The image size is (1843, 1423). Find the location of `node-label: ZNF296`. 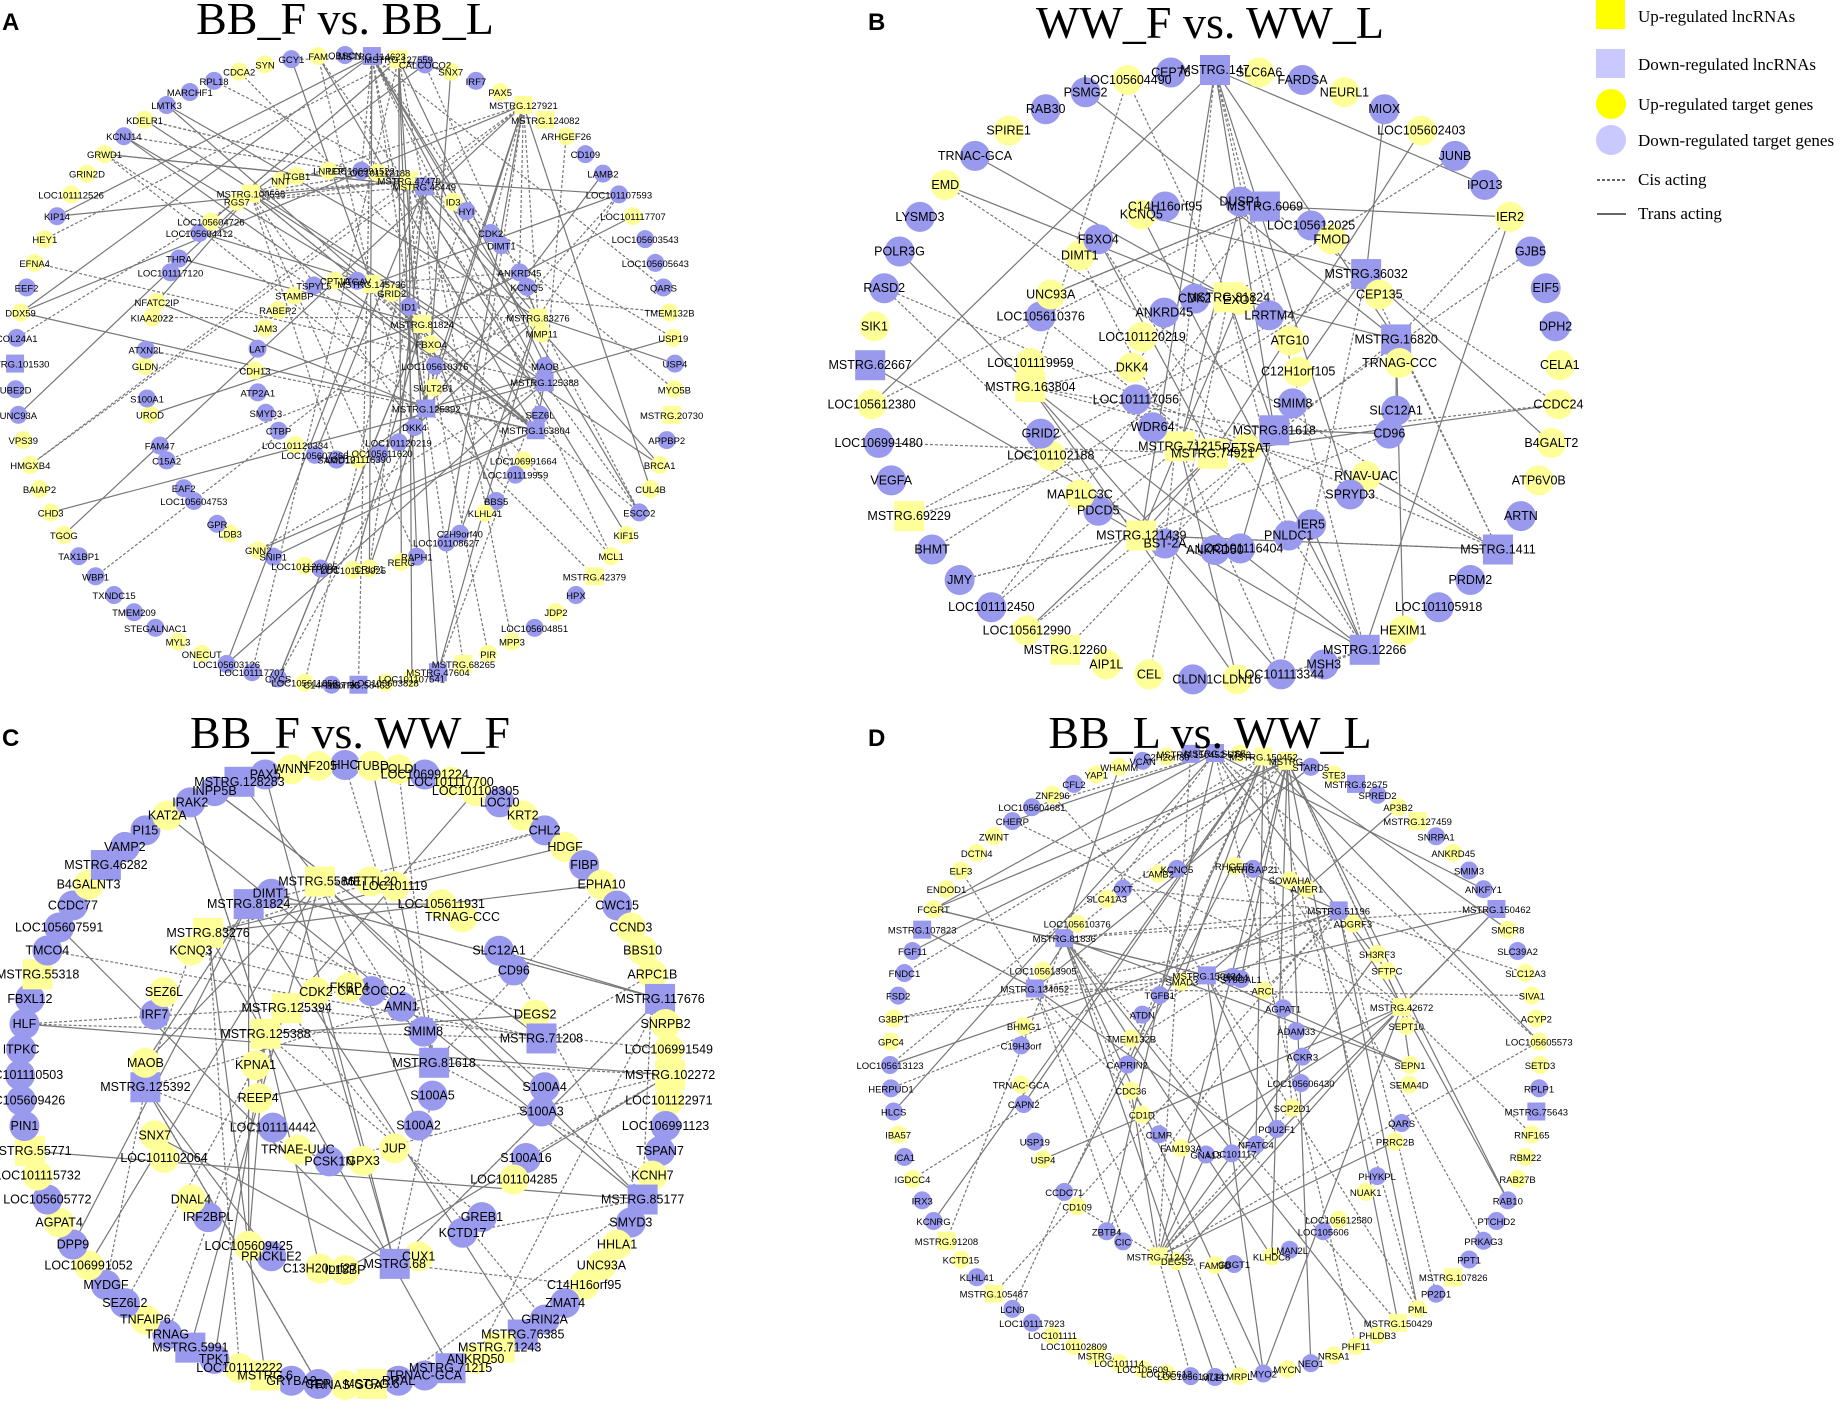

node-label: ZNF296 is located at coordinates (1052, 796).